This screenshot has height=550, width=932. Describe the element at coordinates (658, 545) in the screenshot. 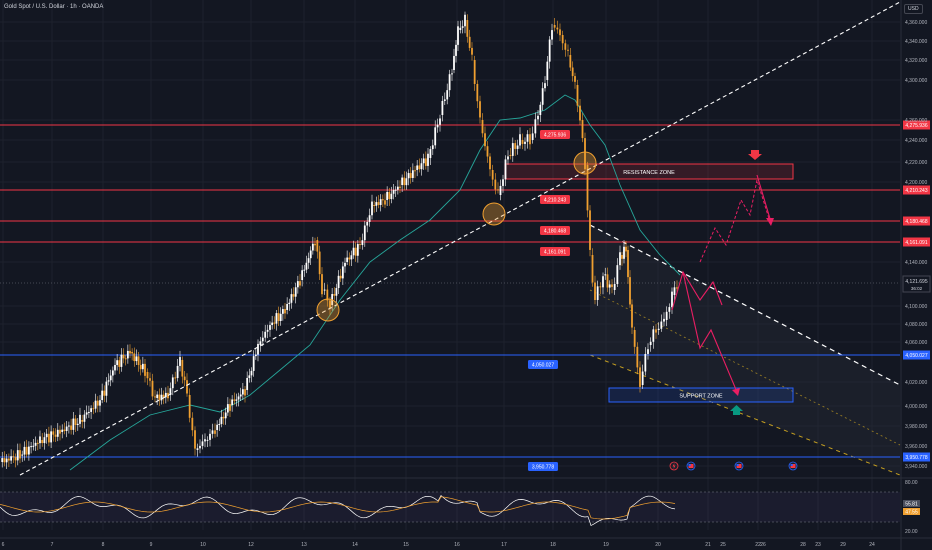

I see `time-tick-label: 20` at that location.